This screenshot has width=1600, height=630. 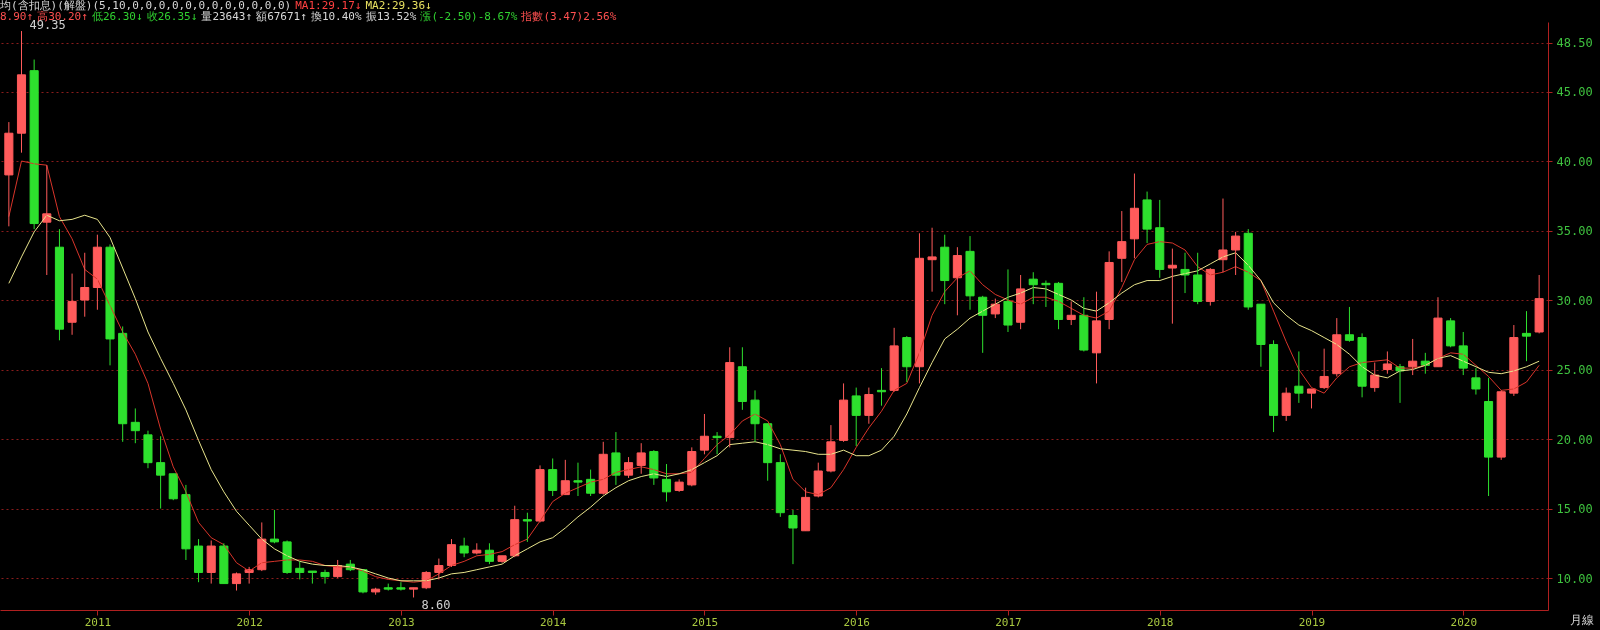 I want to click on x-tick-label: 2019, so click(x=1312, y=622).